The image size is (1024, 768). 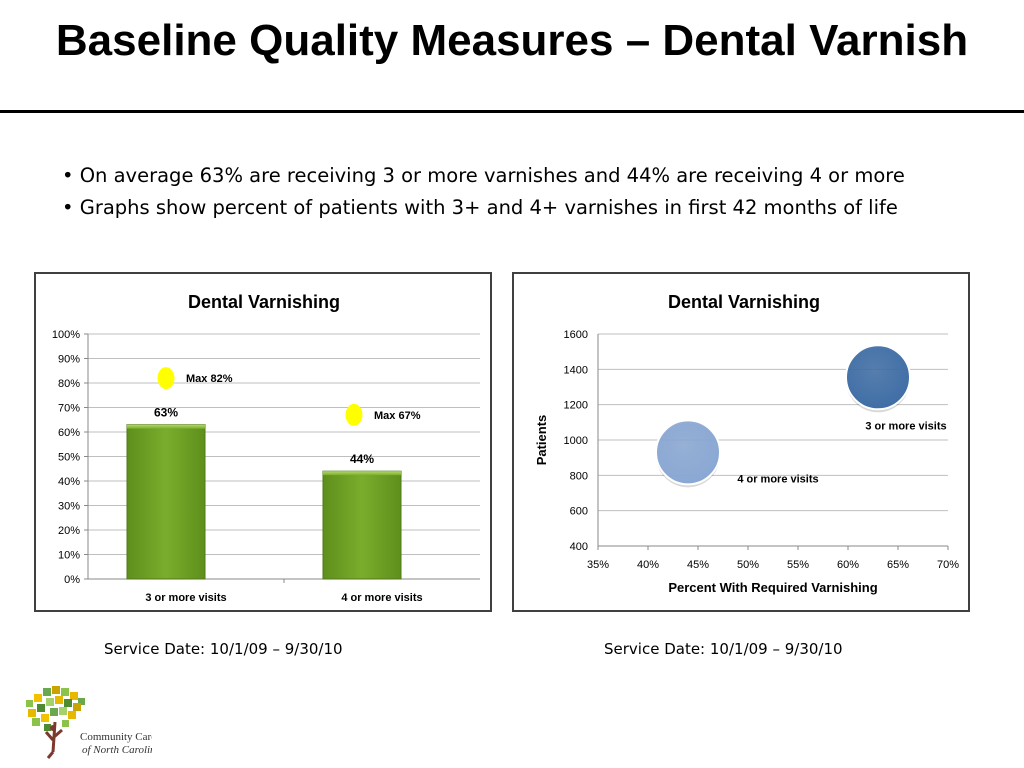 I want to click on x-tick-label: 60%, so click(x=848, y=565).